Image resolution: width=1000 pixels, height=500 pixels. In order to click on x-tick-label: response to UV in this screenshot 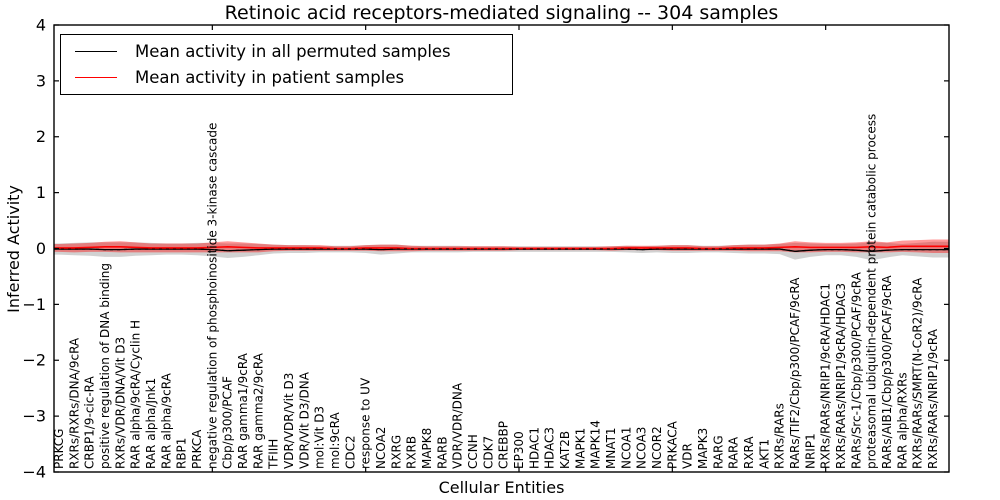, I will do `click(366, 423)`.